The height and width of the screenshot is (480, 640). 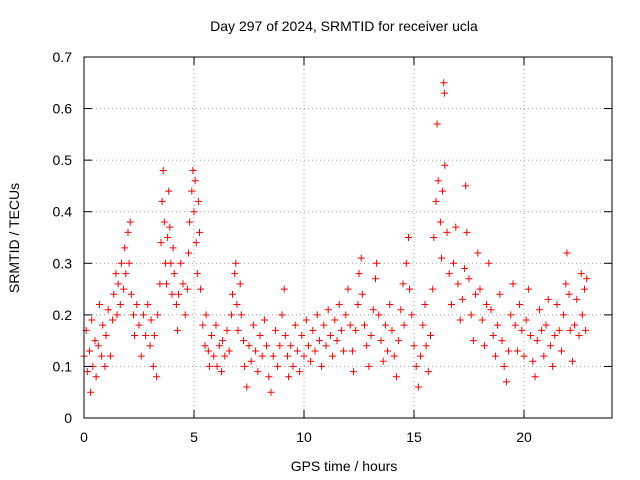 I want to click on y-axis-title: SRMTID / TECUs, so click(x=14, y=238).